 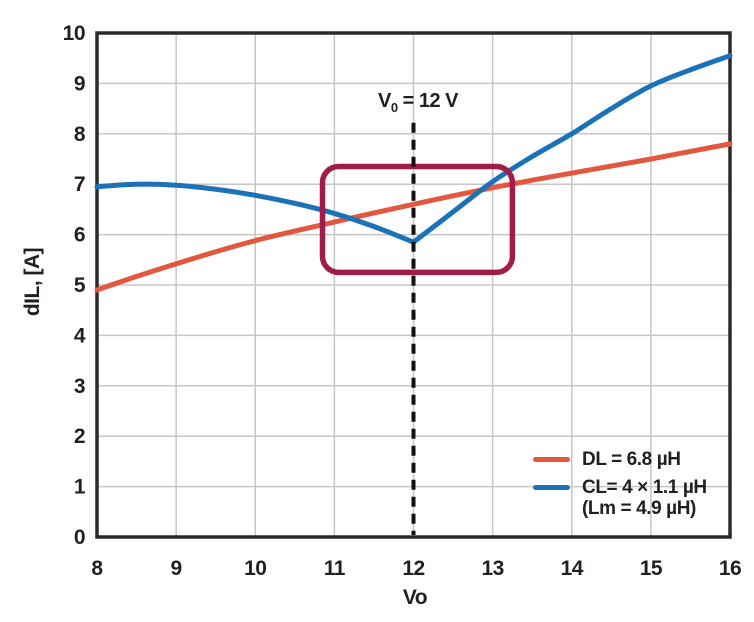 What do you see at coordinates (384, 101) in the screenshot?
I see `vline-label-base: V` at bounding box center [384, 101].